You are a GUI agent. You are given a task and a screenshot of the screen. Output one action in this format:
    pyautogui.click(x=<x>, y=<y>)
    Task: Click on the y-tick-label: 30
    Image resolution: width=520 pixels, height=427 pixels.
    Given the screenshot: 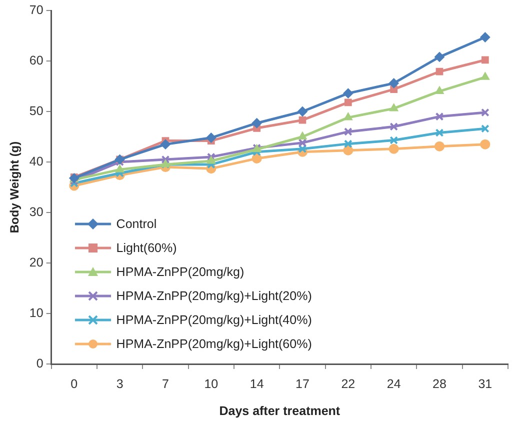 What is the action you would take?
    pyautogui.click(x=36, y=211)
    